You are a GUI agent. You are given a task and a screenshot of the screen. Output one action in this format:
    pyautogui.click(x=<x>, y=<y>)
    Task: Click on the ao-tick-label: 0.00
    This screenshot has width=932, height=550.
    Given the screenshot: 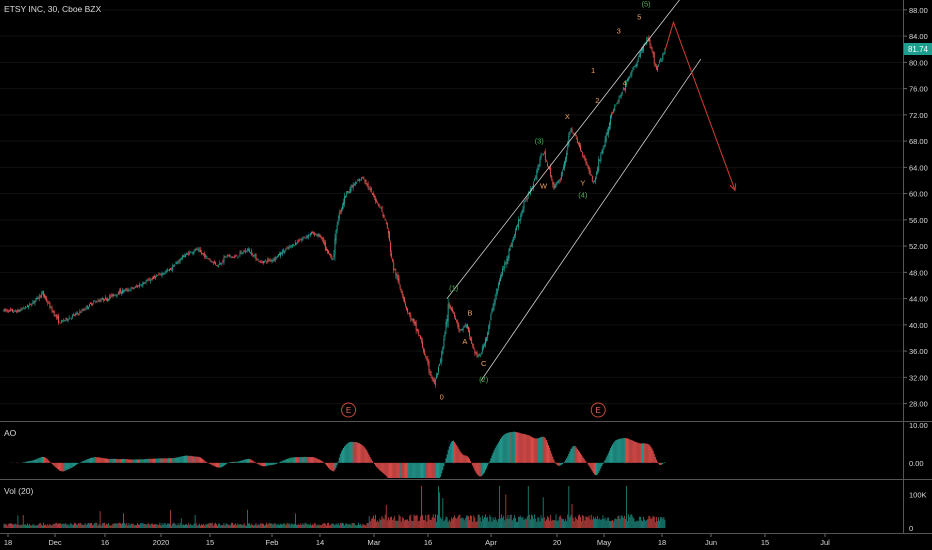 What is the action you would take?
    pyautogui.click(x=916, y=463)
    